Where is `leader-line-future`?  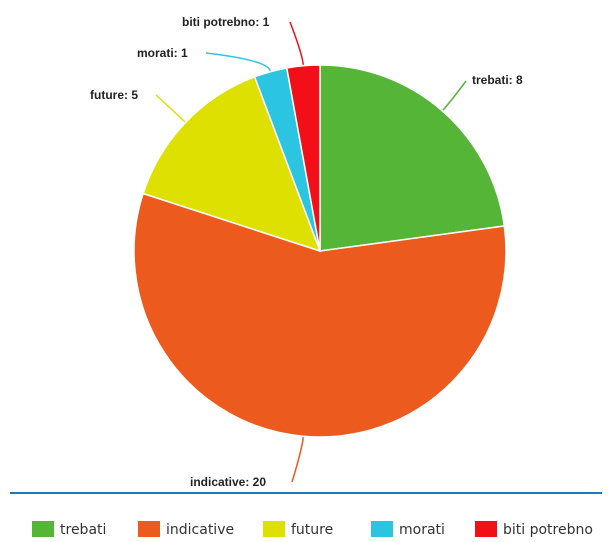 leader-line-future is located at coordinates (170, 108).